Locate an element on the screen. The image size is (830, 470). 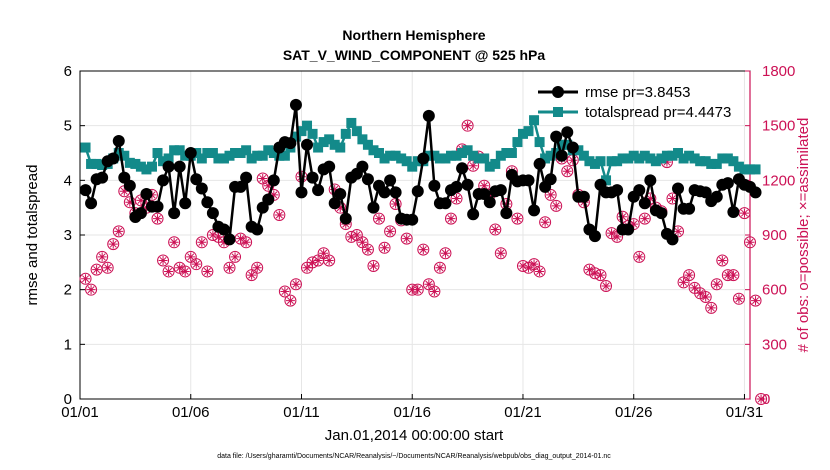
x-axis: 01/01 01/06 01/11 01/16 01/21 01/26 01/31 is located at coordinates (412, 407).